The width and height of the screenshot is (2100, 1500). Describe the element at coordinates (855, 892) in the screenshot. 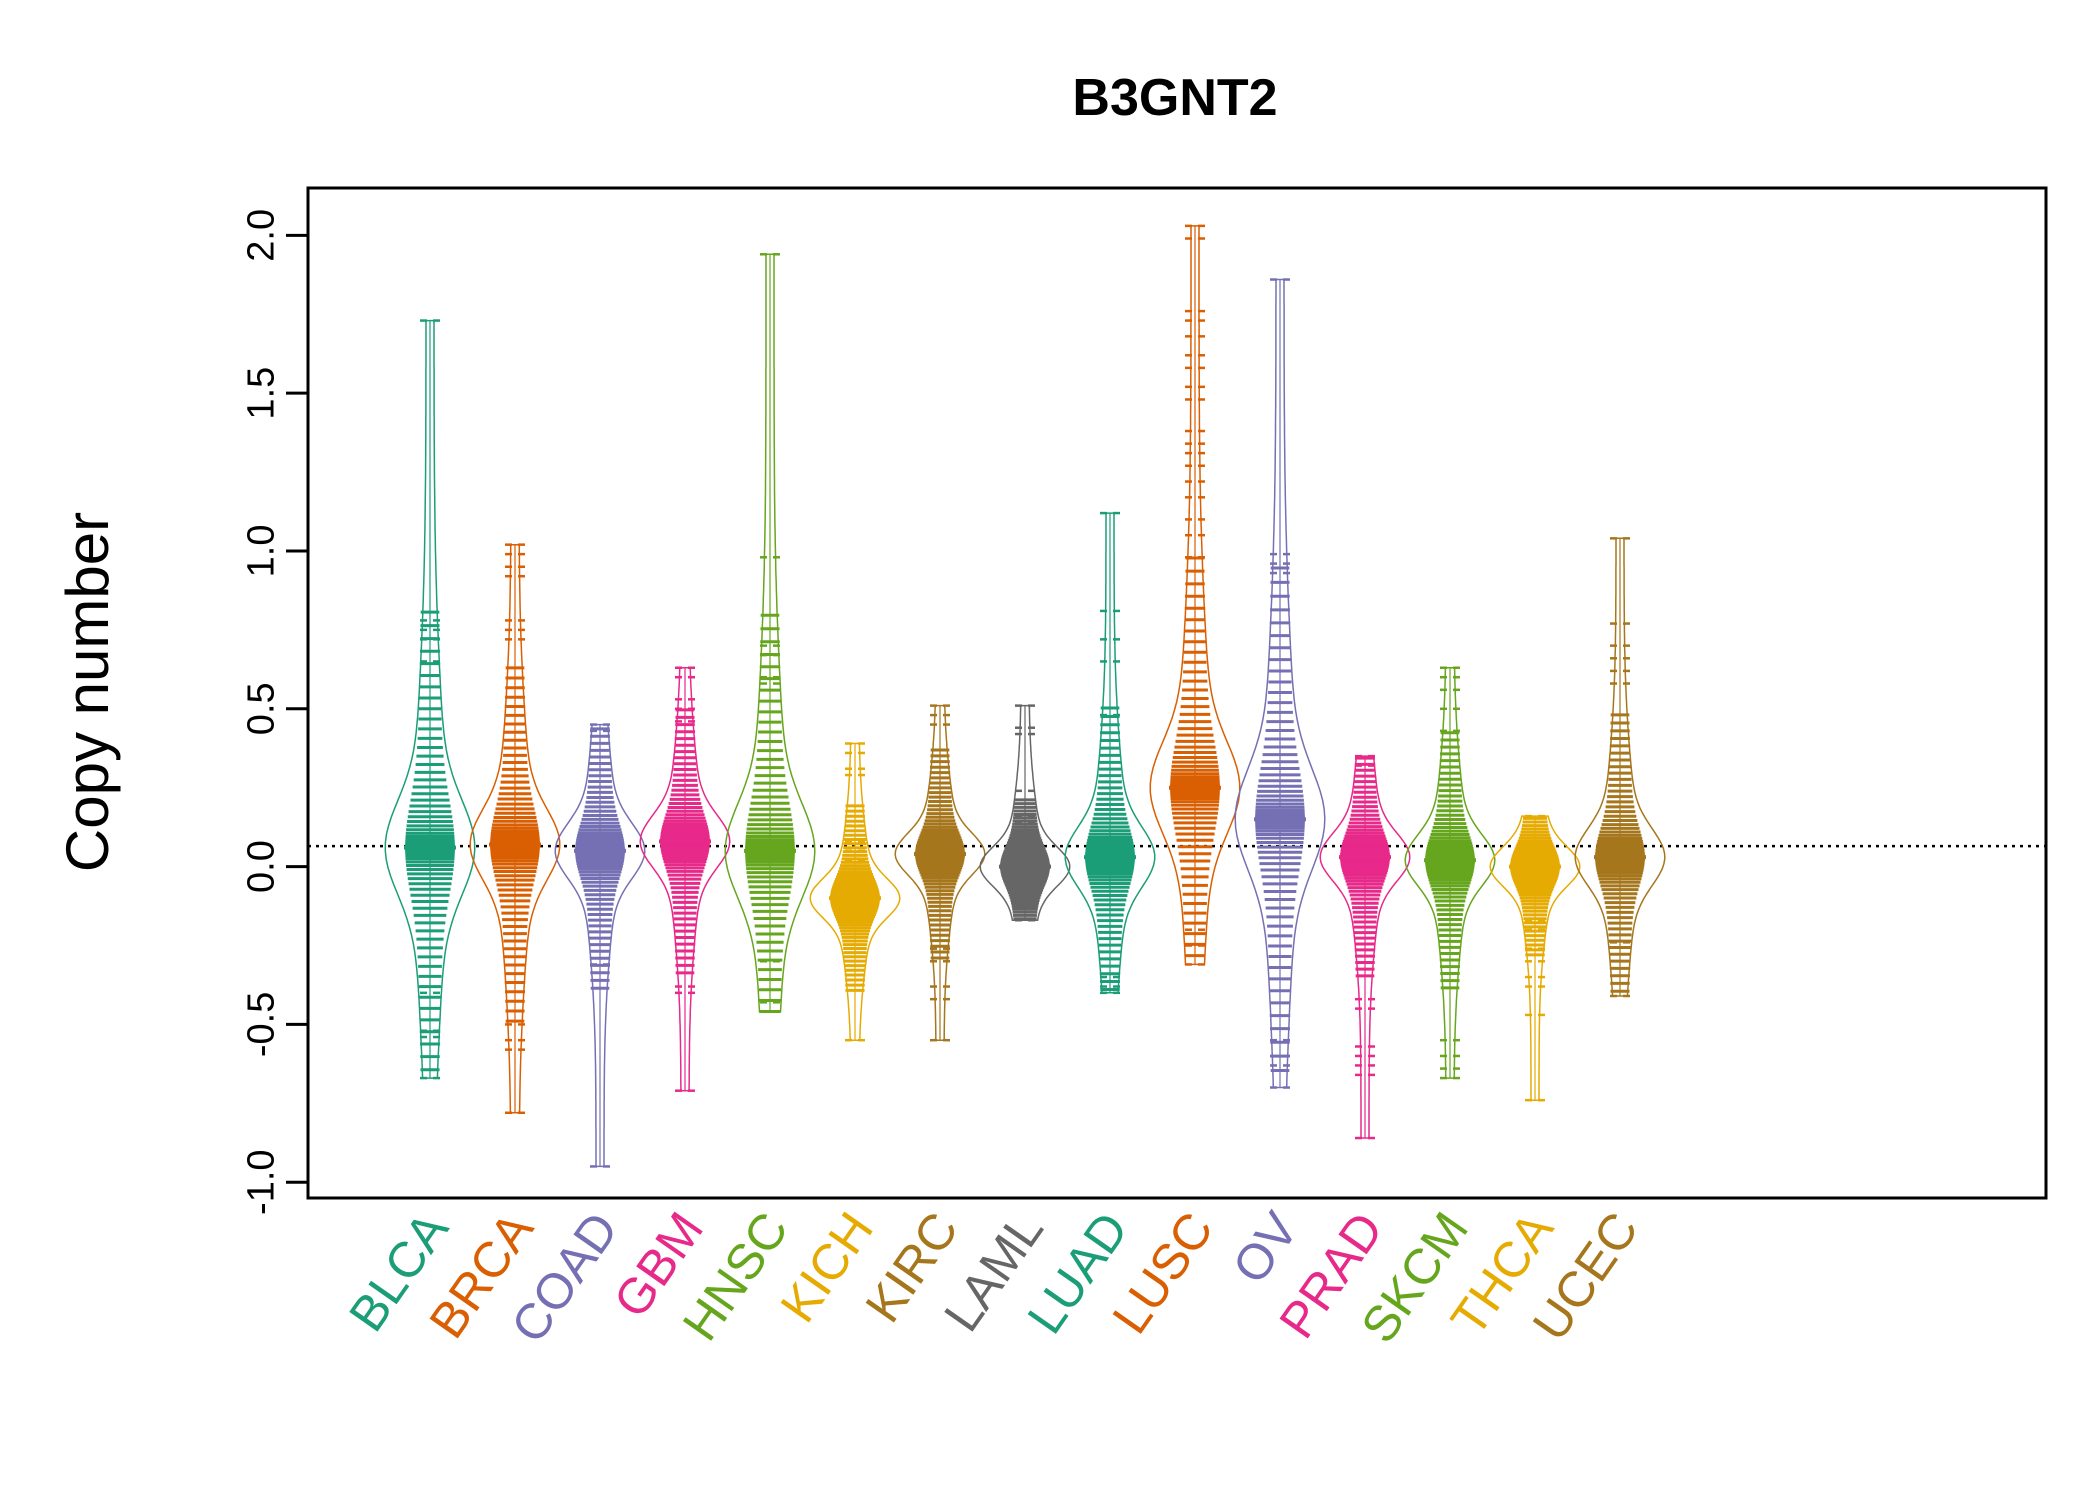

I see `bean-kich` at that location.